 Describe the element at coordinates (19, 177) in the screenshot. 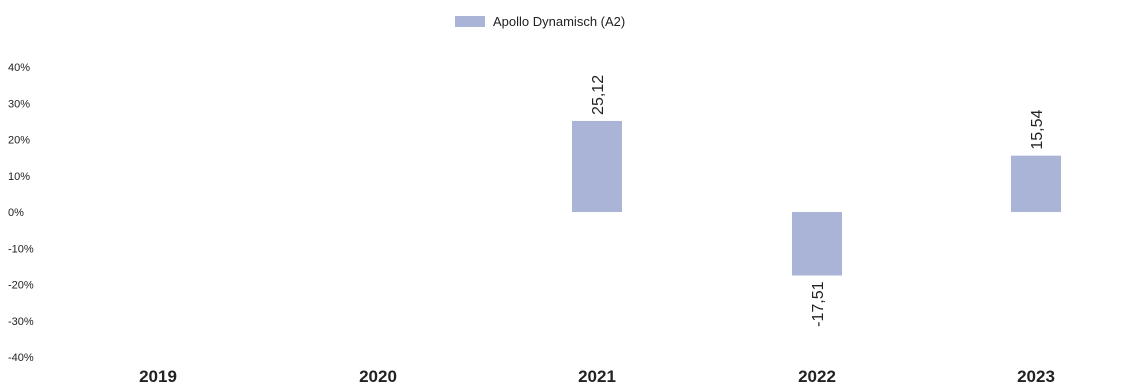

I see `y-tick-label: 10%` at that location.